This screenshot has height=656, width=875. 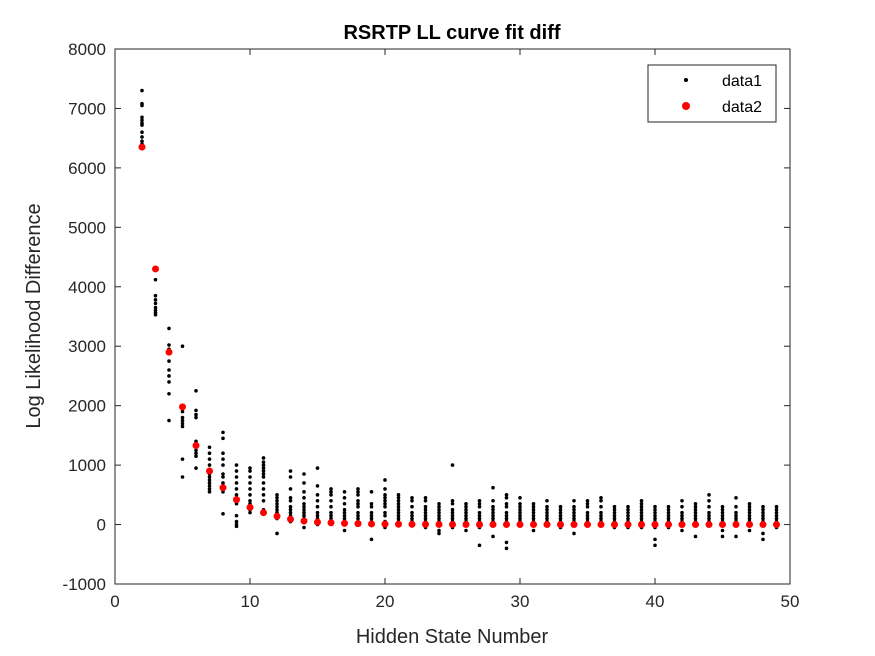 I want to click on x-tick-label: 20, so click(x=385, y=601).